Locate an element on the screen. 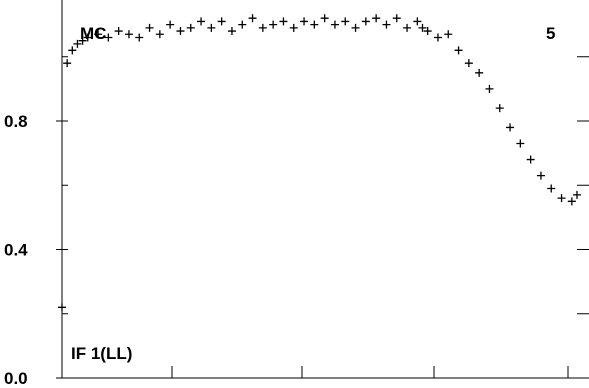 The height and width of the screenshot is (388, 589). tick-labels: 0.0 0.4 0.8 is located at coordinates (16, 250).